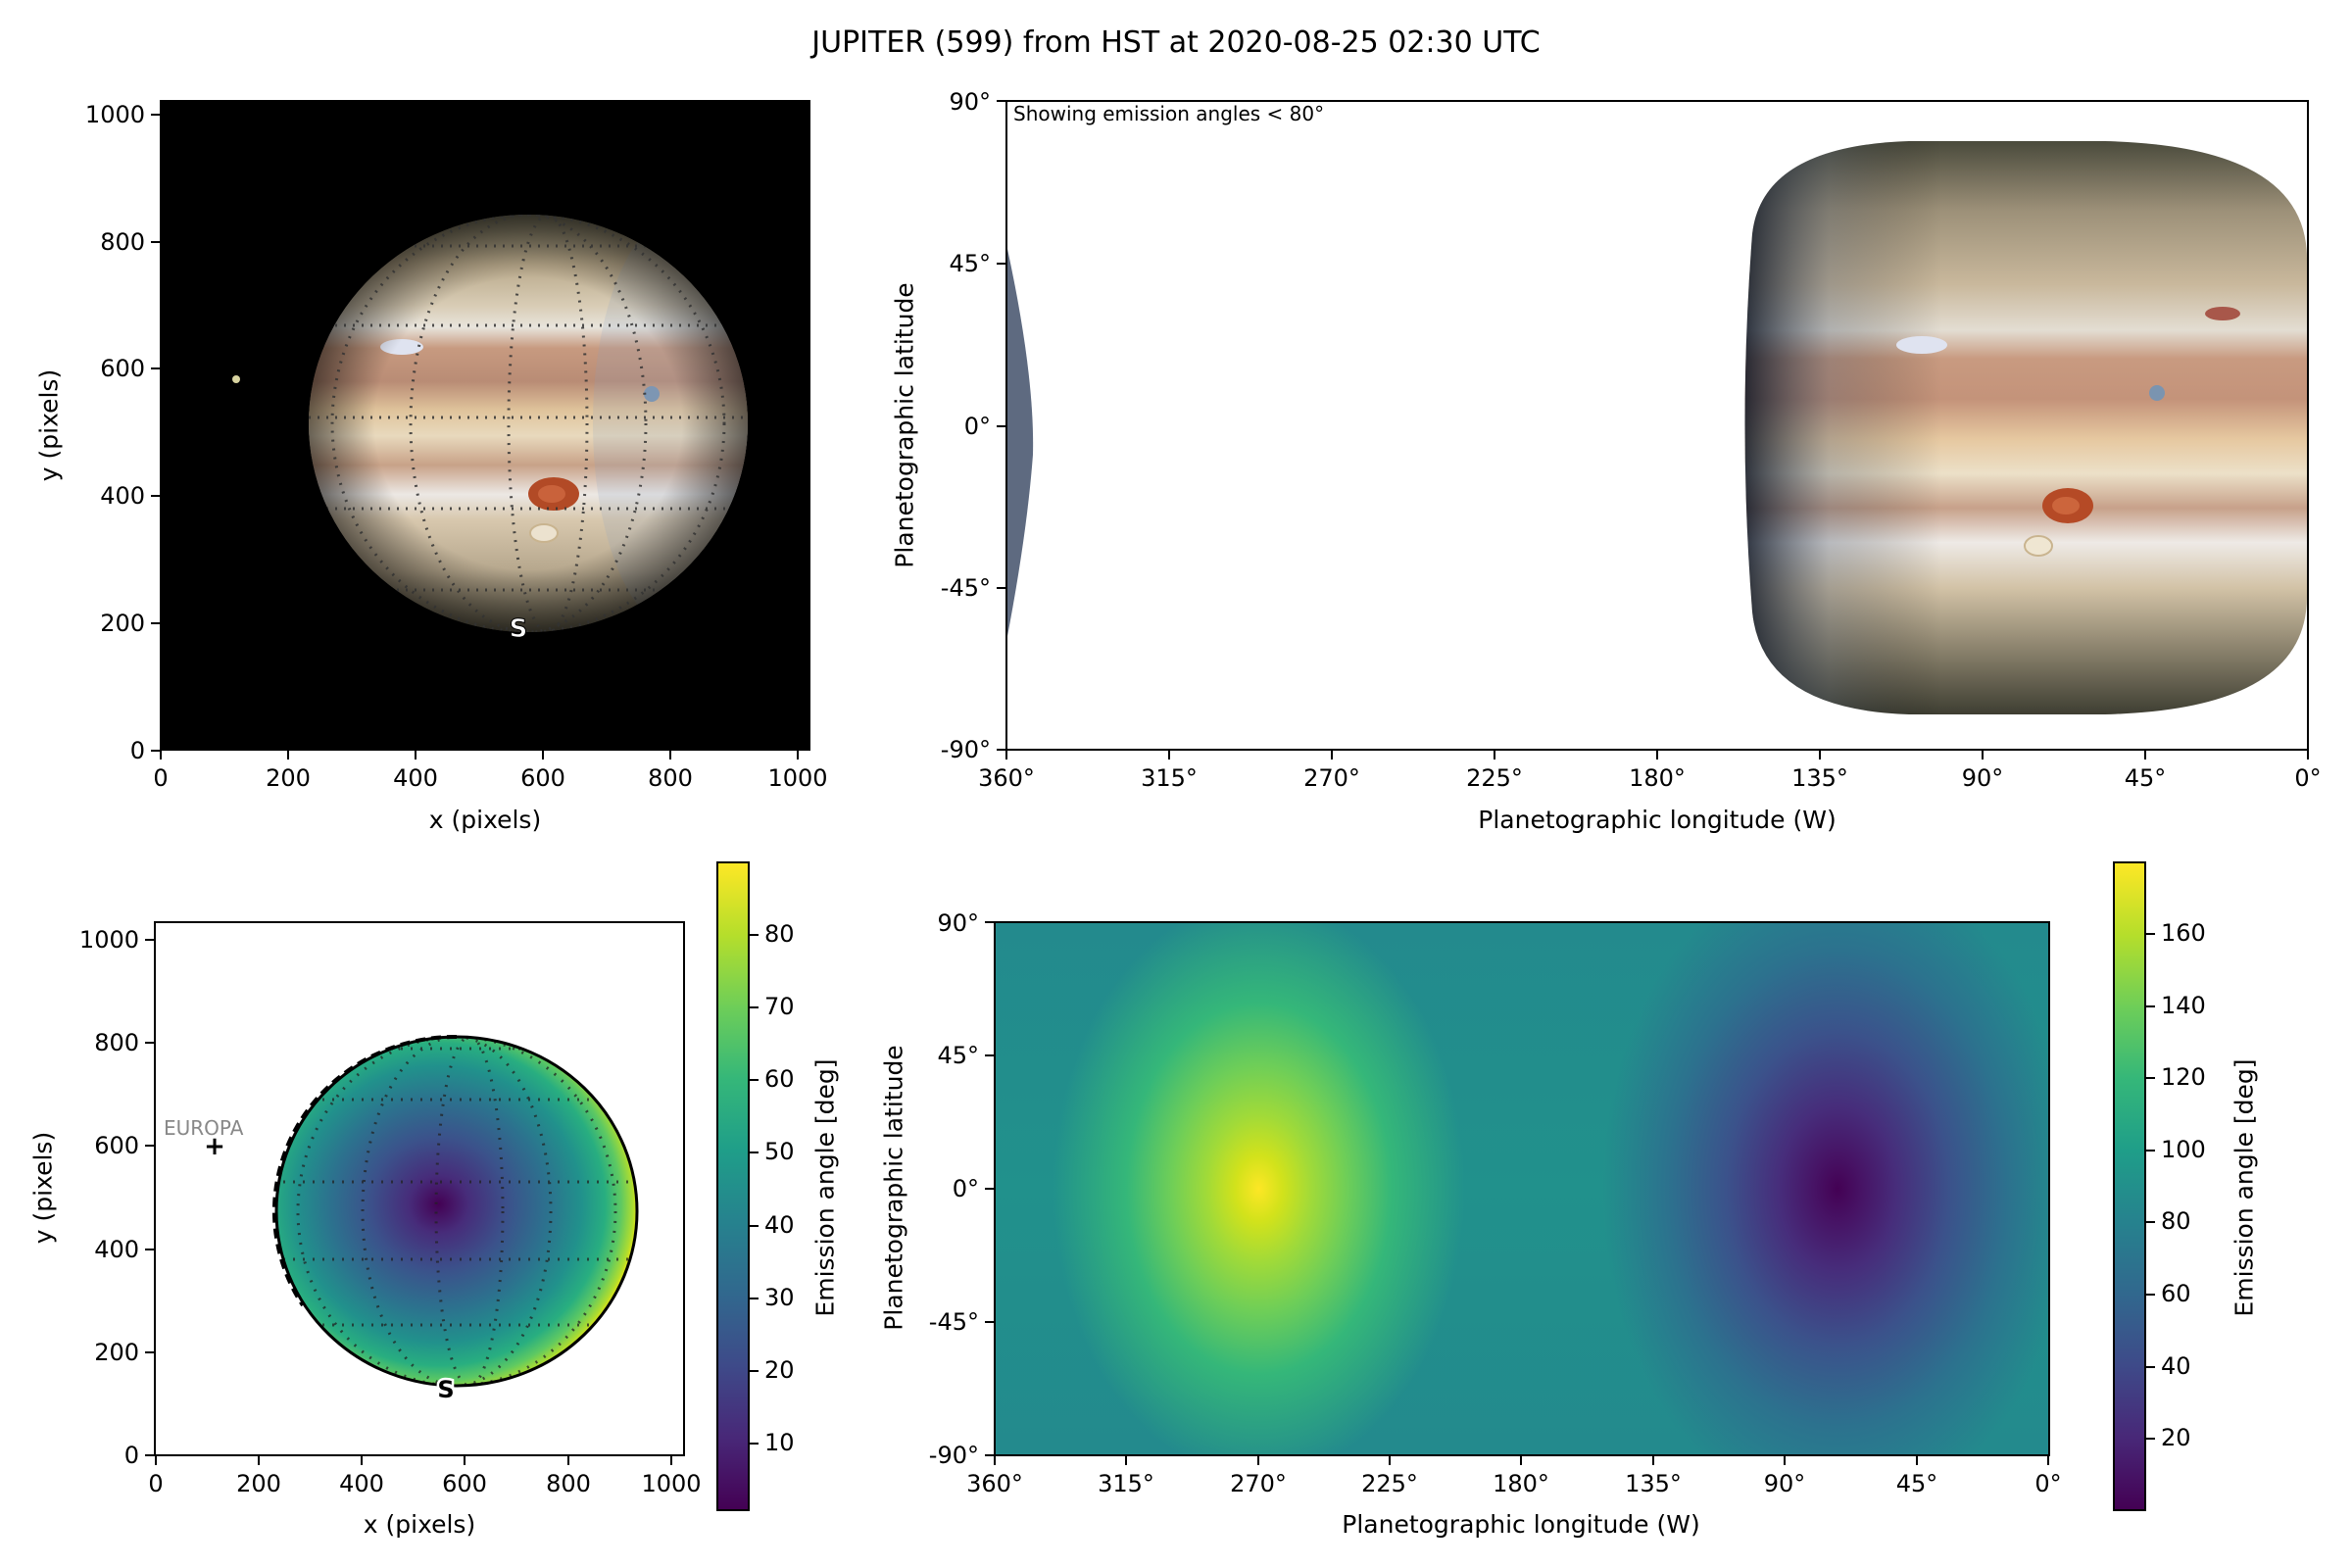 This screenshot has width=2352, height=1568. I want to click on europa-marker-icon: +, so click(214, 1146).